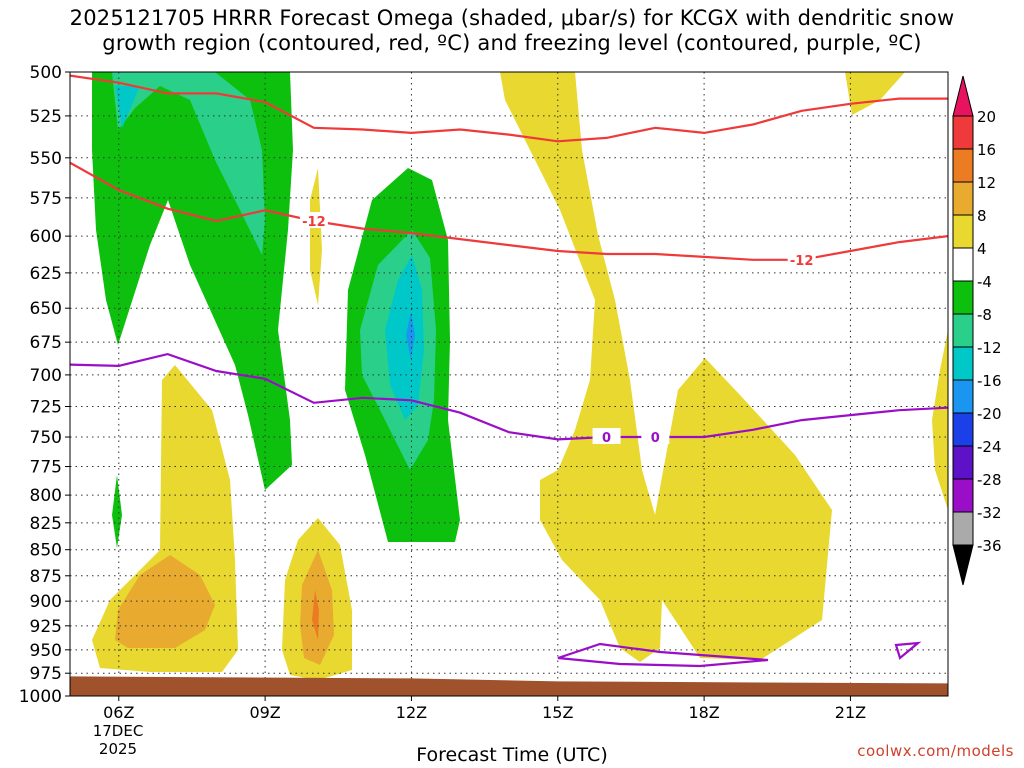  I want to click on x-tick-label: 06Z, so click(118, 712).